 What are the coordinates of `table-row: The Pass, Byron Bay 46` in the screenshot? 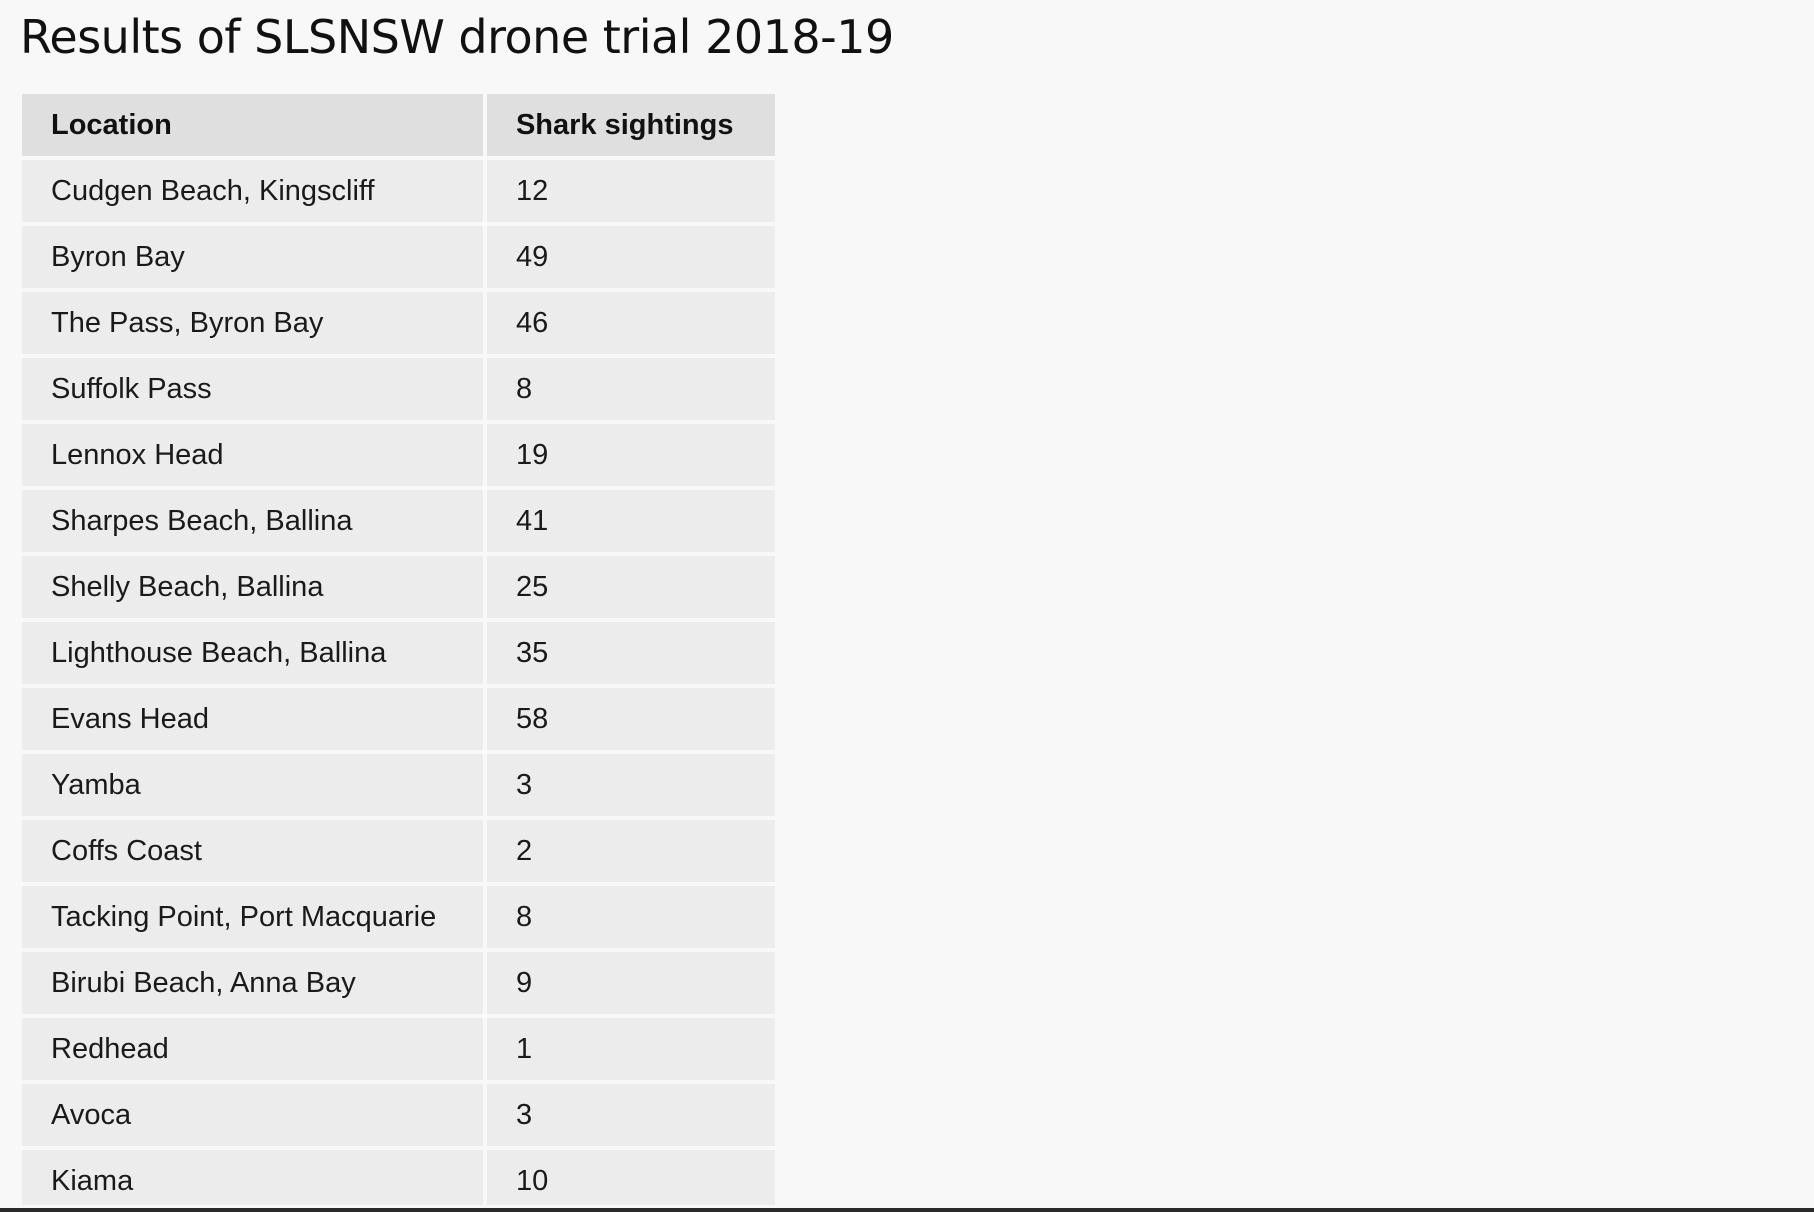 It's located at (398, 323).